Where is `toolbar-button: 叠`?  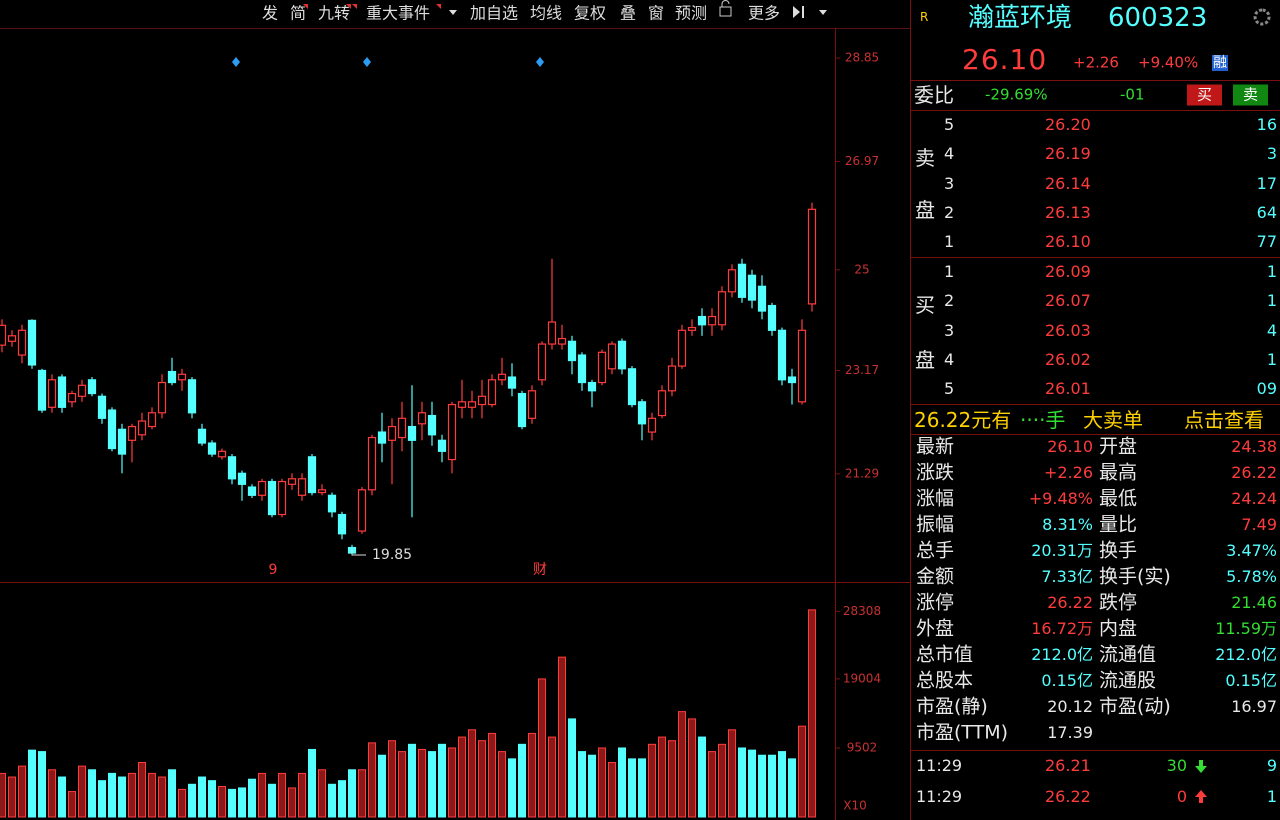 toolbar-button: 叠 is located at coordinates (628, 13).